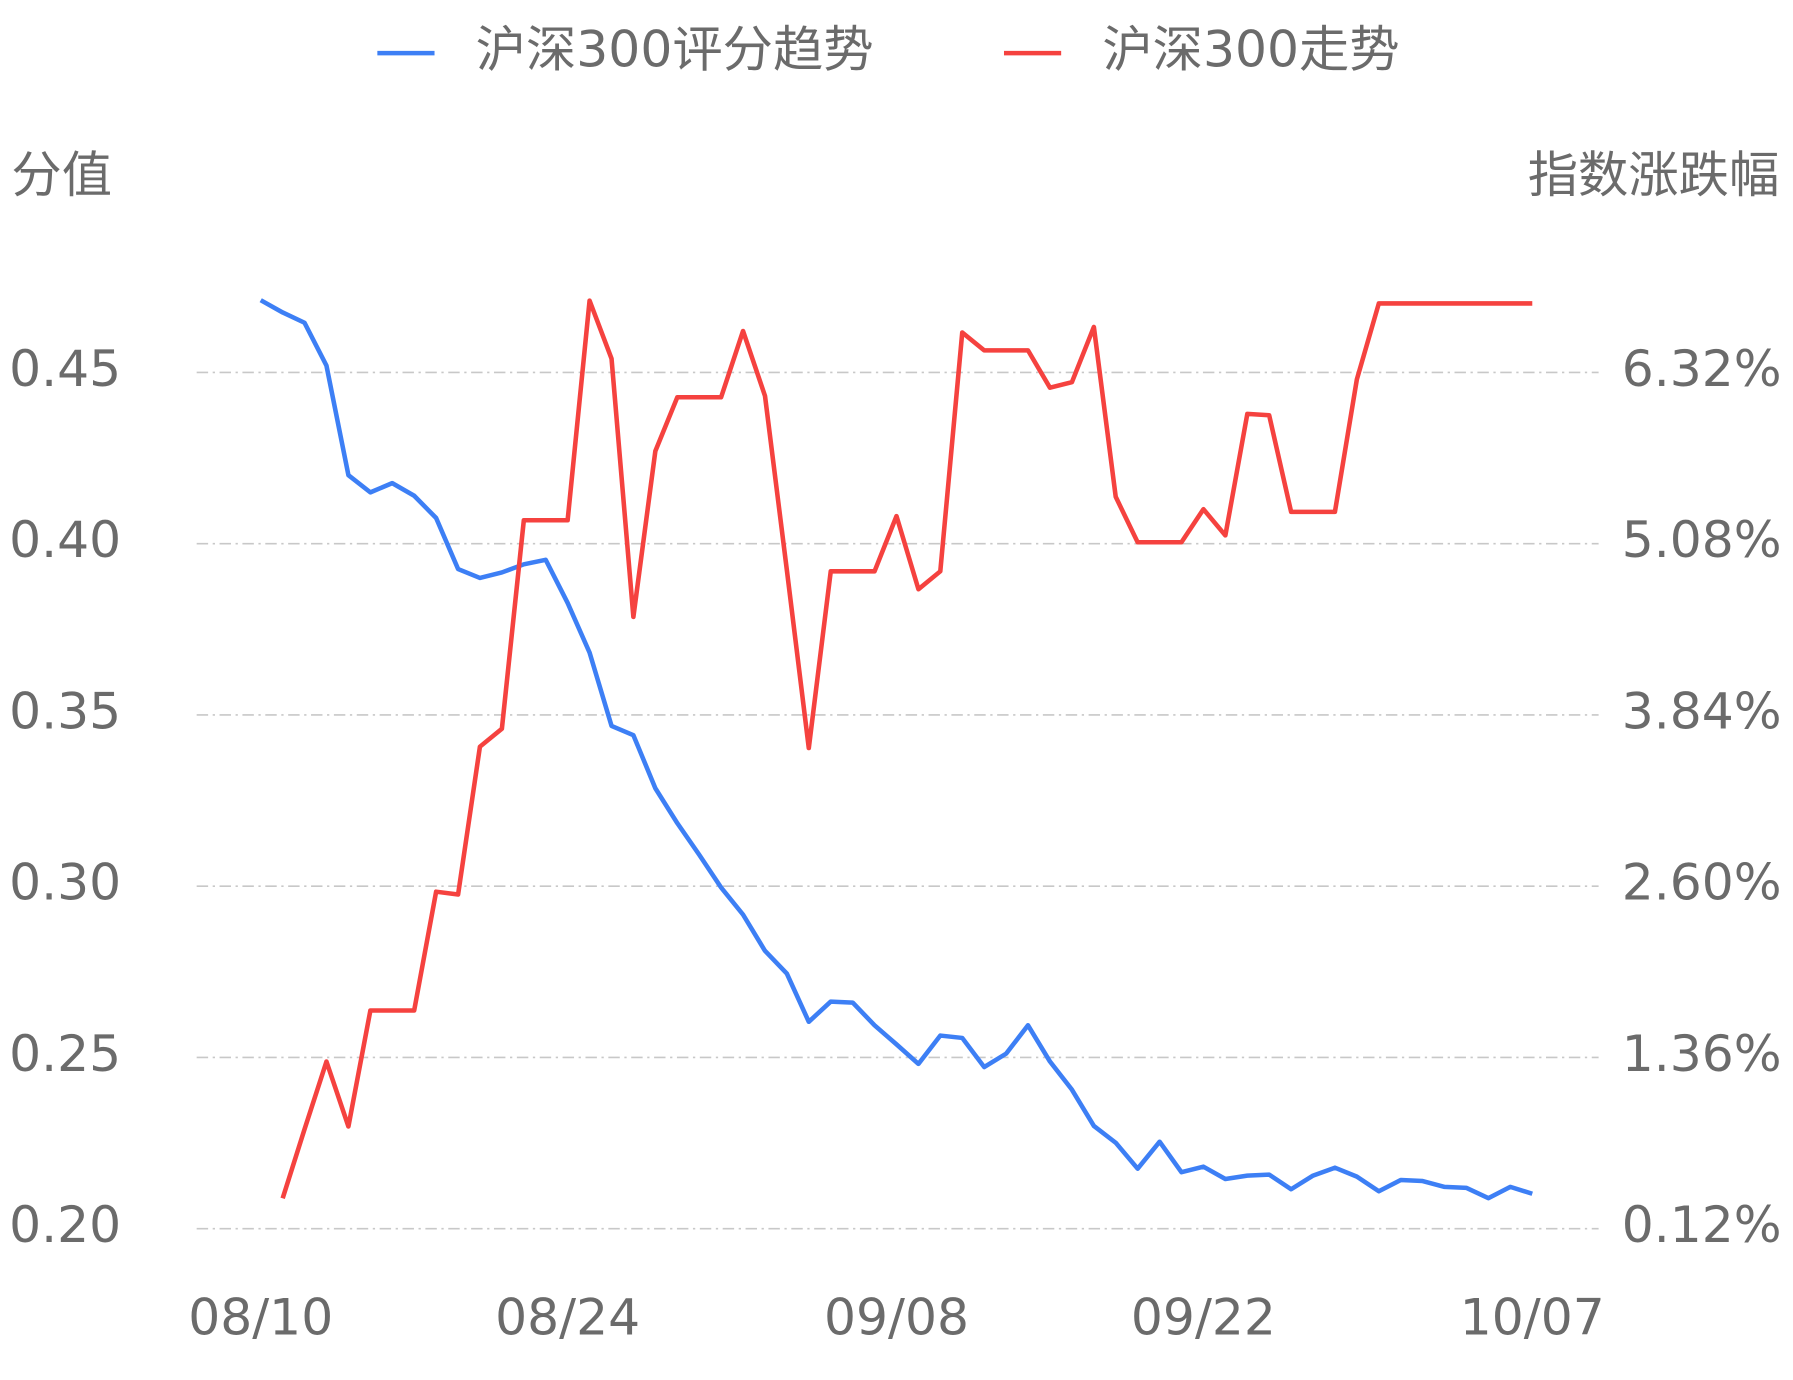 The image size is (1793, 1380). Describe the element at coordinates (1702, 1054) in the screenshot. I see `y2-tick-label: 1.36%` at that location.